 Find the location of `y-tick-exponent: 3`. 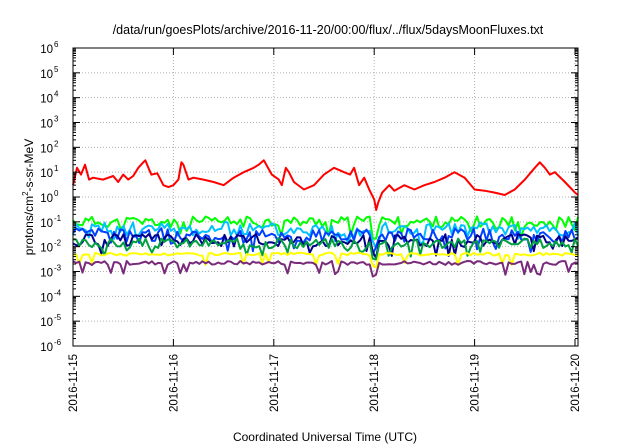

y-tick-exponent: 3 is located at coordinates (56, 119).